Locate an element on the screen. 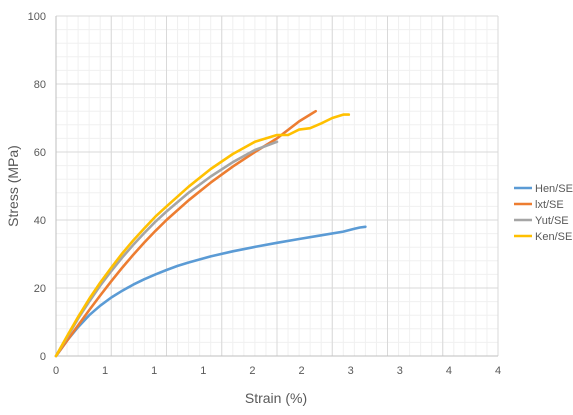  x-axis-title: Strain (%) is located at coordinates (276, 398).